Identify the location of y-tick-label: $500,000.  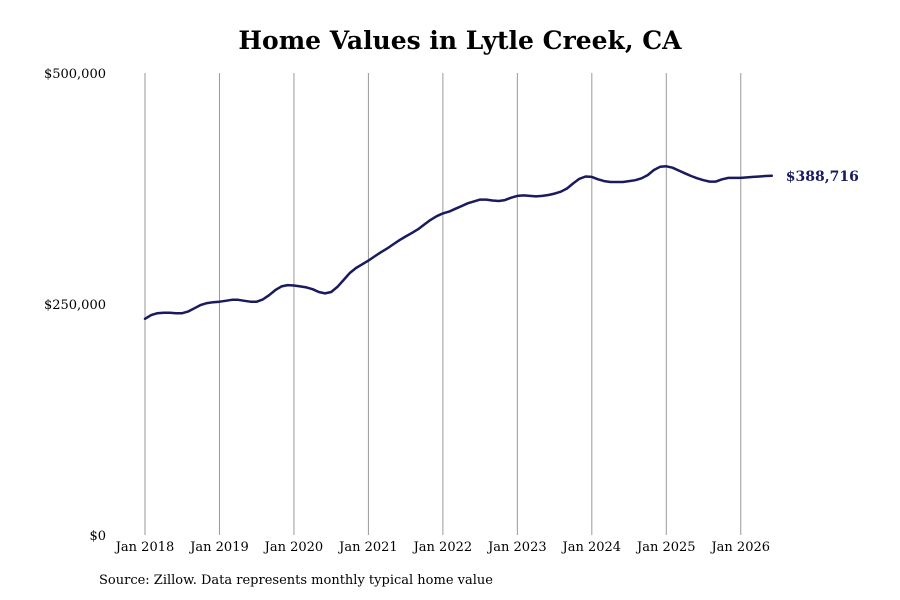
(75, 74).